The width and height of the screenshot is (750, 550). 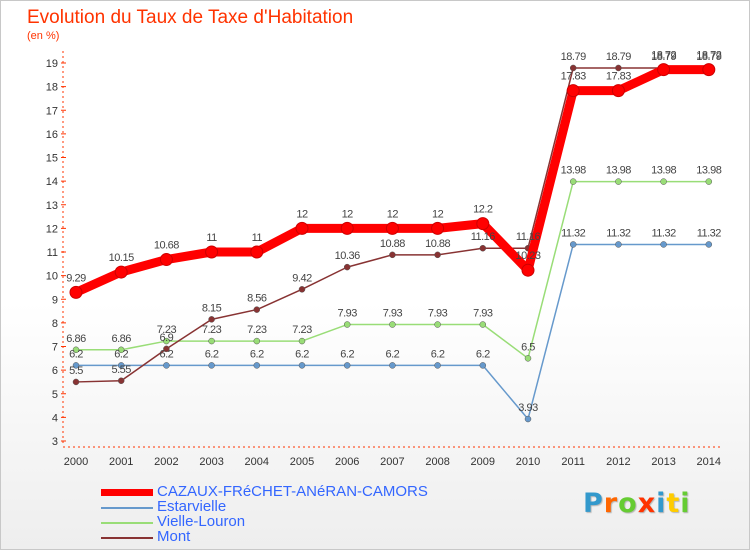 What do you see at coordinates (52, 229) in the screenshot?
I see `y-tick-label: 12` at bounding box center [52, 229].